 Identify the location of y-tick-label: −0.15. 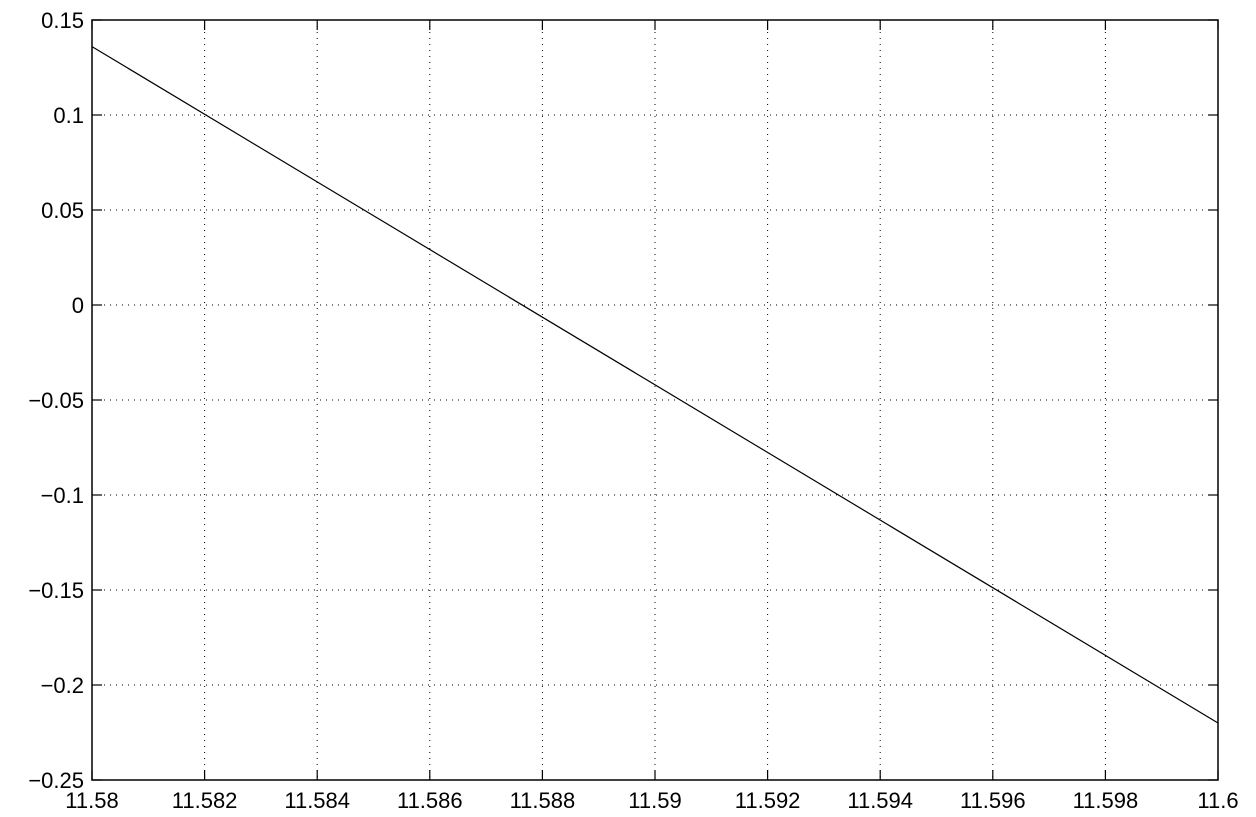
(56, 590).